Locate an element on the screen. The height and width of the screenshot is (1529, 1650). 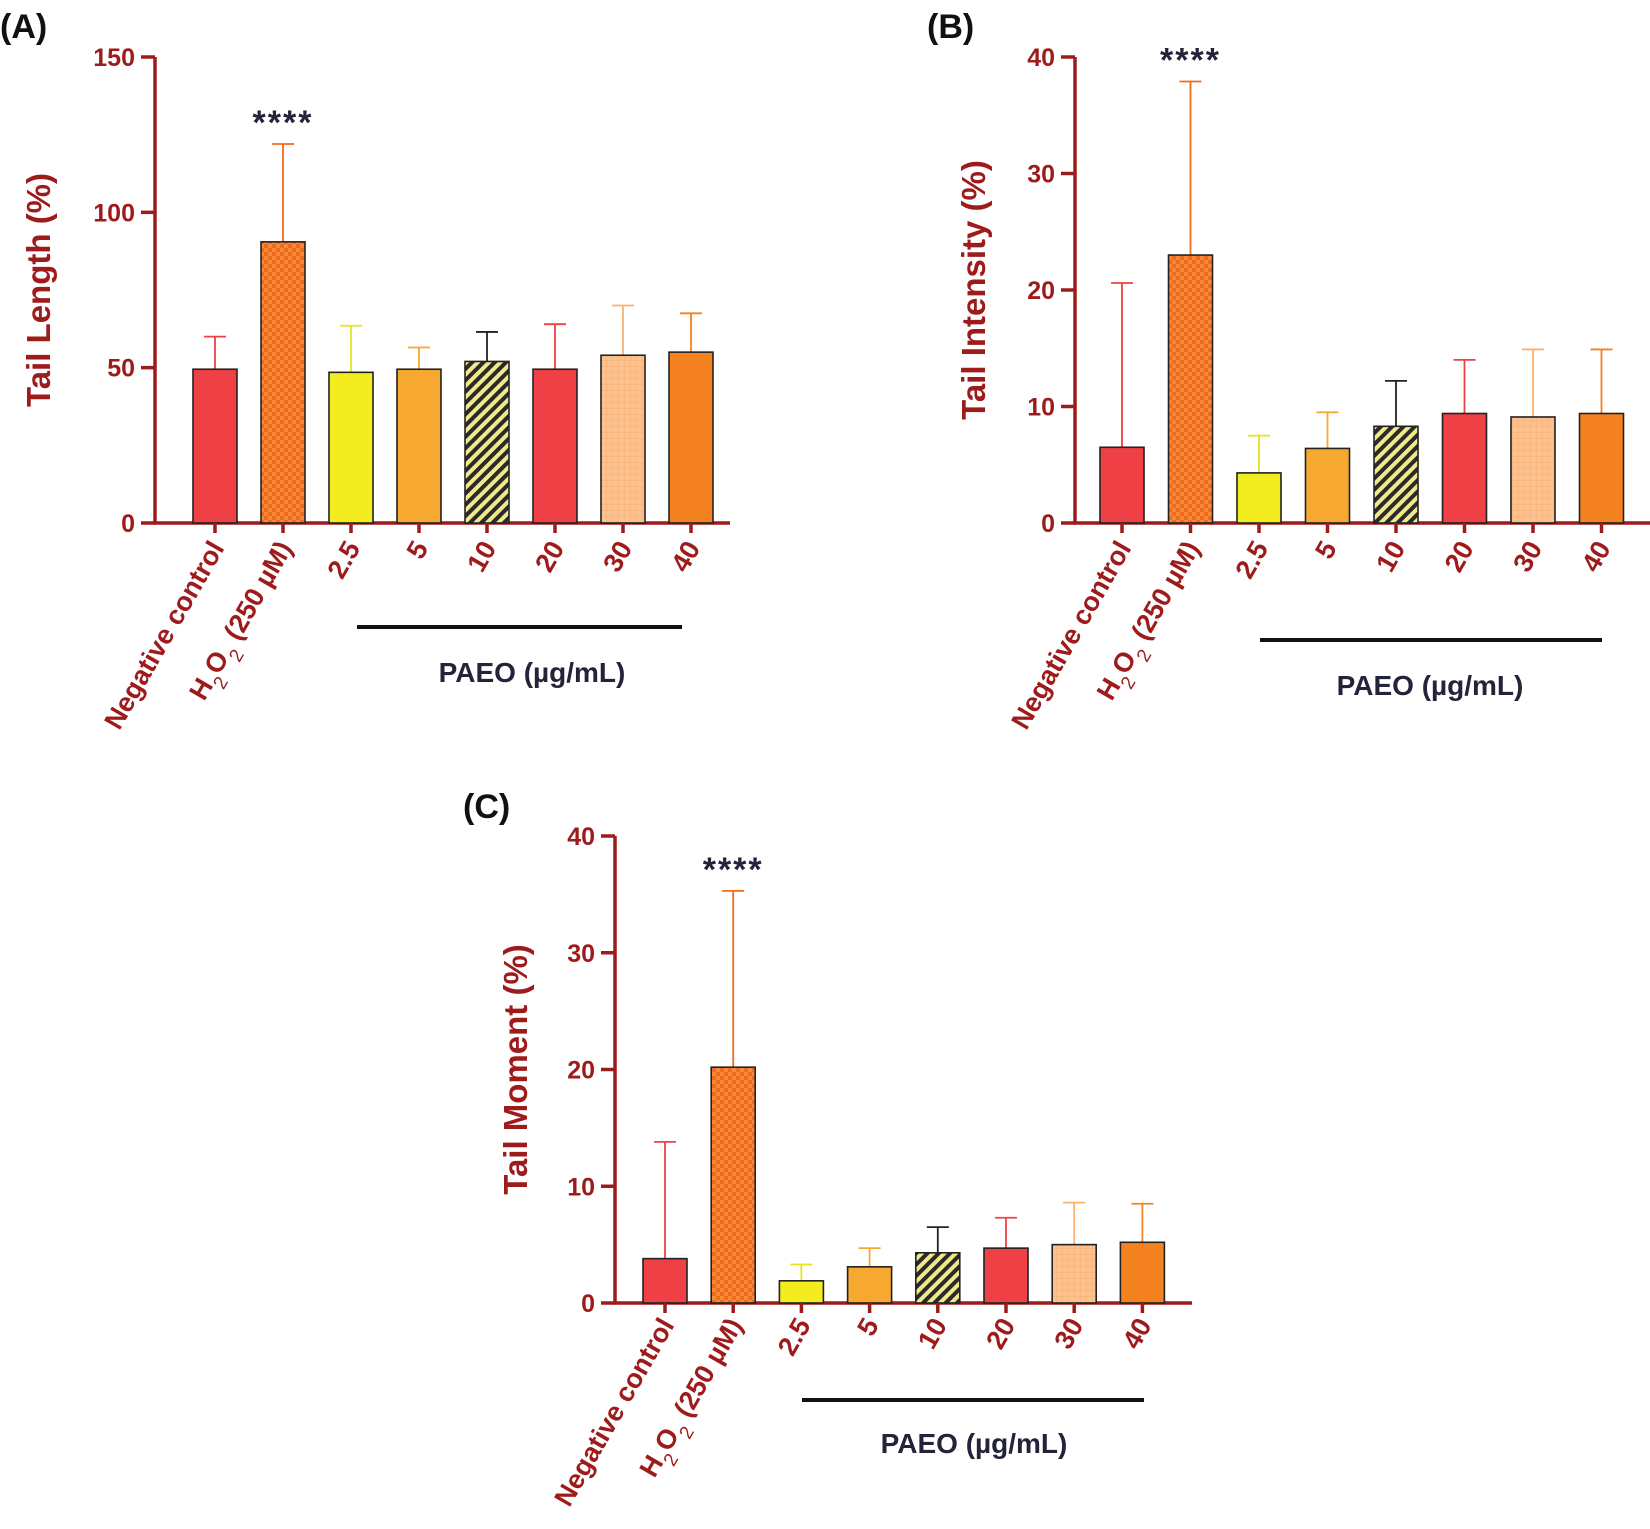
y-axis-label: Tail Length (%) is located at coordinates (38, 290).